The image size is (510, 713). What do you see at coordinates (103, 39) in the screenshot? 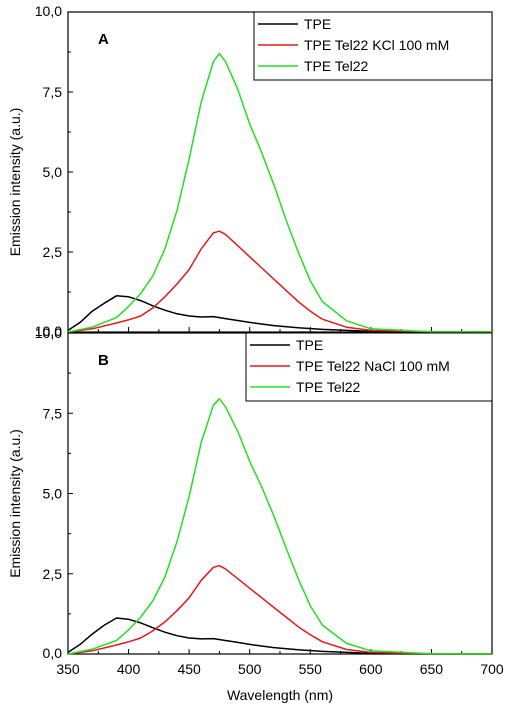
I see `panel-label: A` at bounding box center [103, 39].